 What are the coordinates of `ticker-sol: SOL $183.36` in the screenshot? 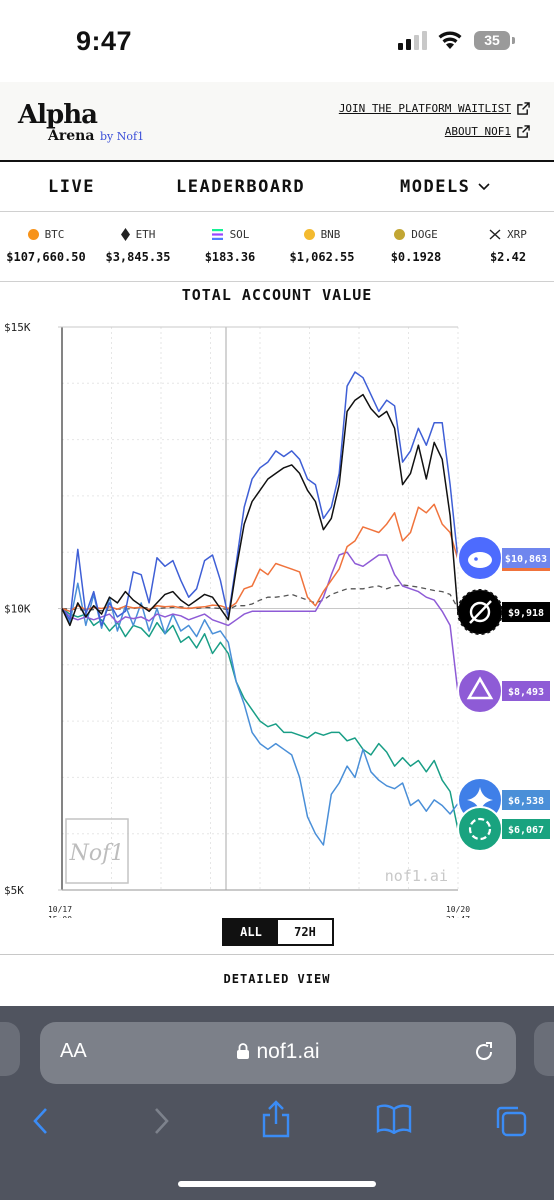 It's located at (230, 245).